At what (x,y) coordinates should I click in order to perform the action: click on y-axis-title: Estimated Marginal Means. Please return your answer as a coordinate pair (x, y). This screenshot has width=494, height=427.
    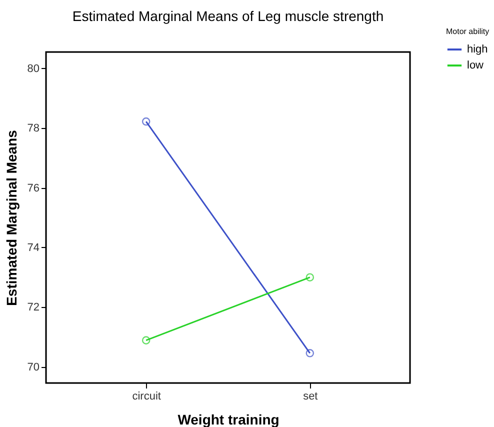
    Looking at the image, I should click on (11, 218).